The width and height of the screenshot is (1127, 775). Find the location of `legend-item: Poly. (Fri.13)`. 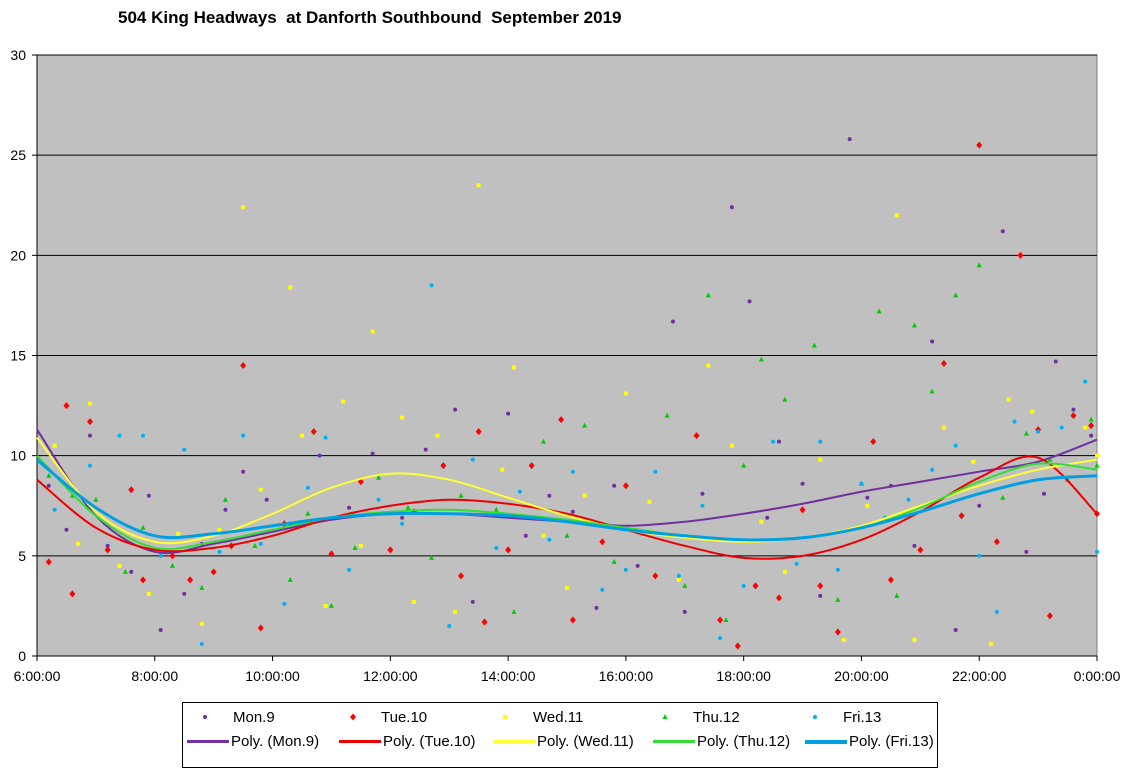

legend-item: Poly. (Fri.13) is located at coordinates (869, 741).